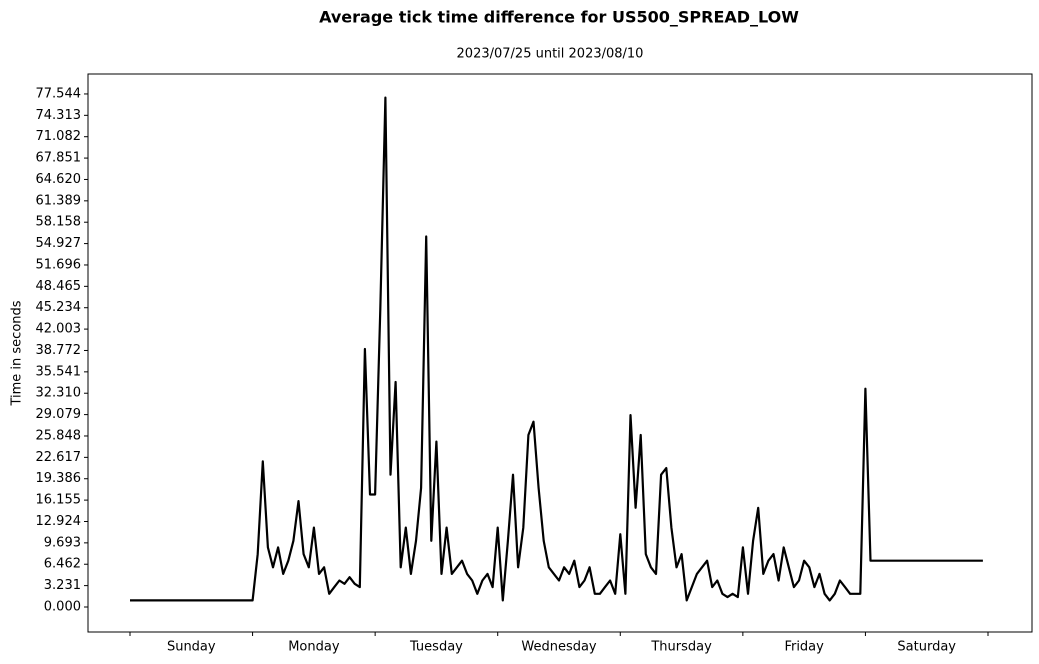 The height and width of the screenshot is (664, 1039). Describe the element at coordinates (59, 393) in the screenshot. I see `y-tick-label: 32.310` at that location.